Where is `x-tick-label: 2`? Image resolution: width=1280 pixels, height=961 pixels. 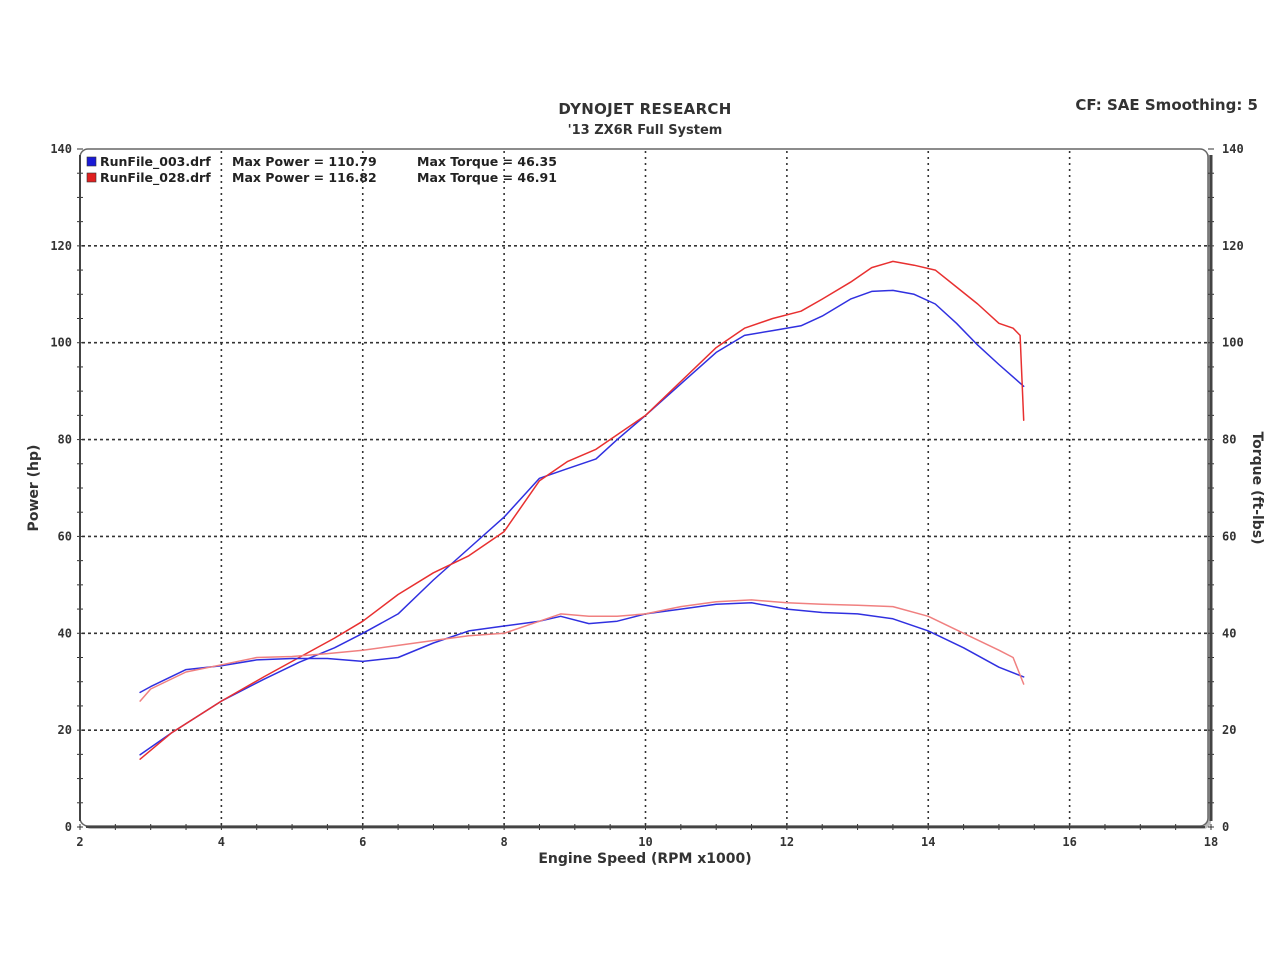
x-tick-label: 2 is located at coordinates (79, 842).